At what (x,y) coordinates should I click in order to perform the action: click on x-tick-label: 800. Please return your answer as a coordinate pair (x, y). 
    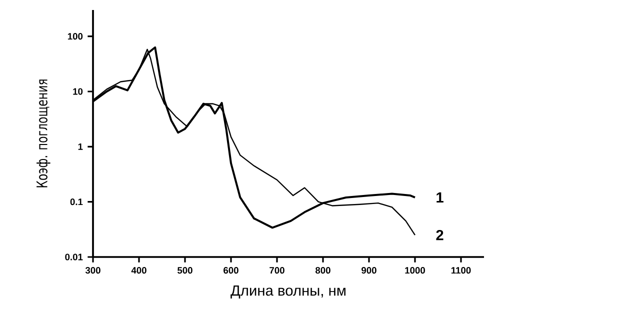
    Looking at the image, I should click on (323, 270).